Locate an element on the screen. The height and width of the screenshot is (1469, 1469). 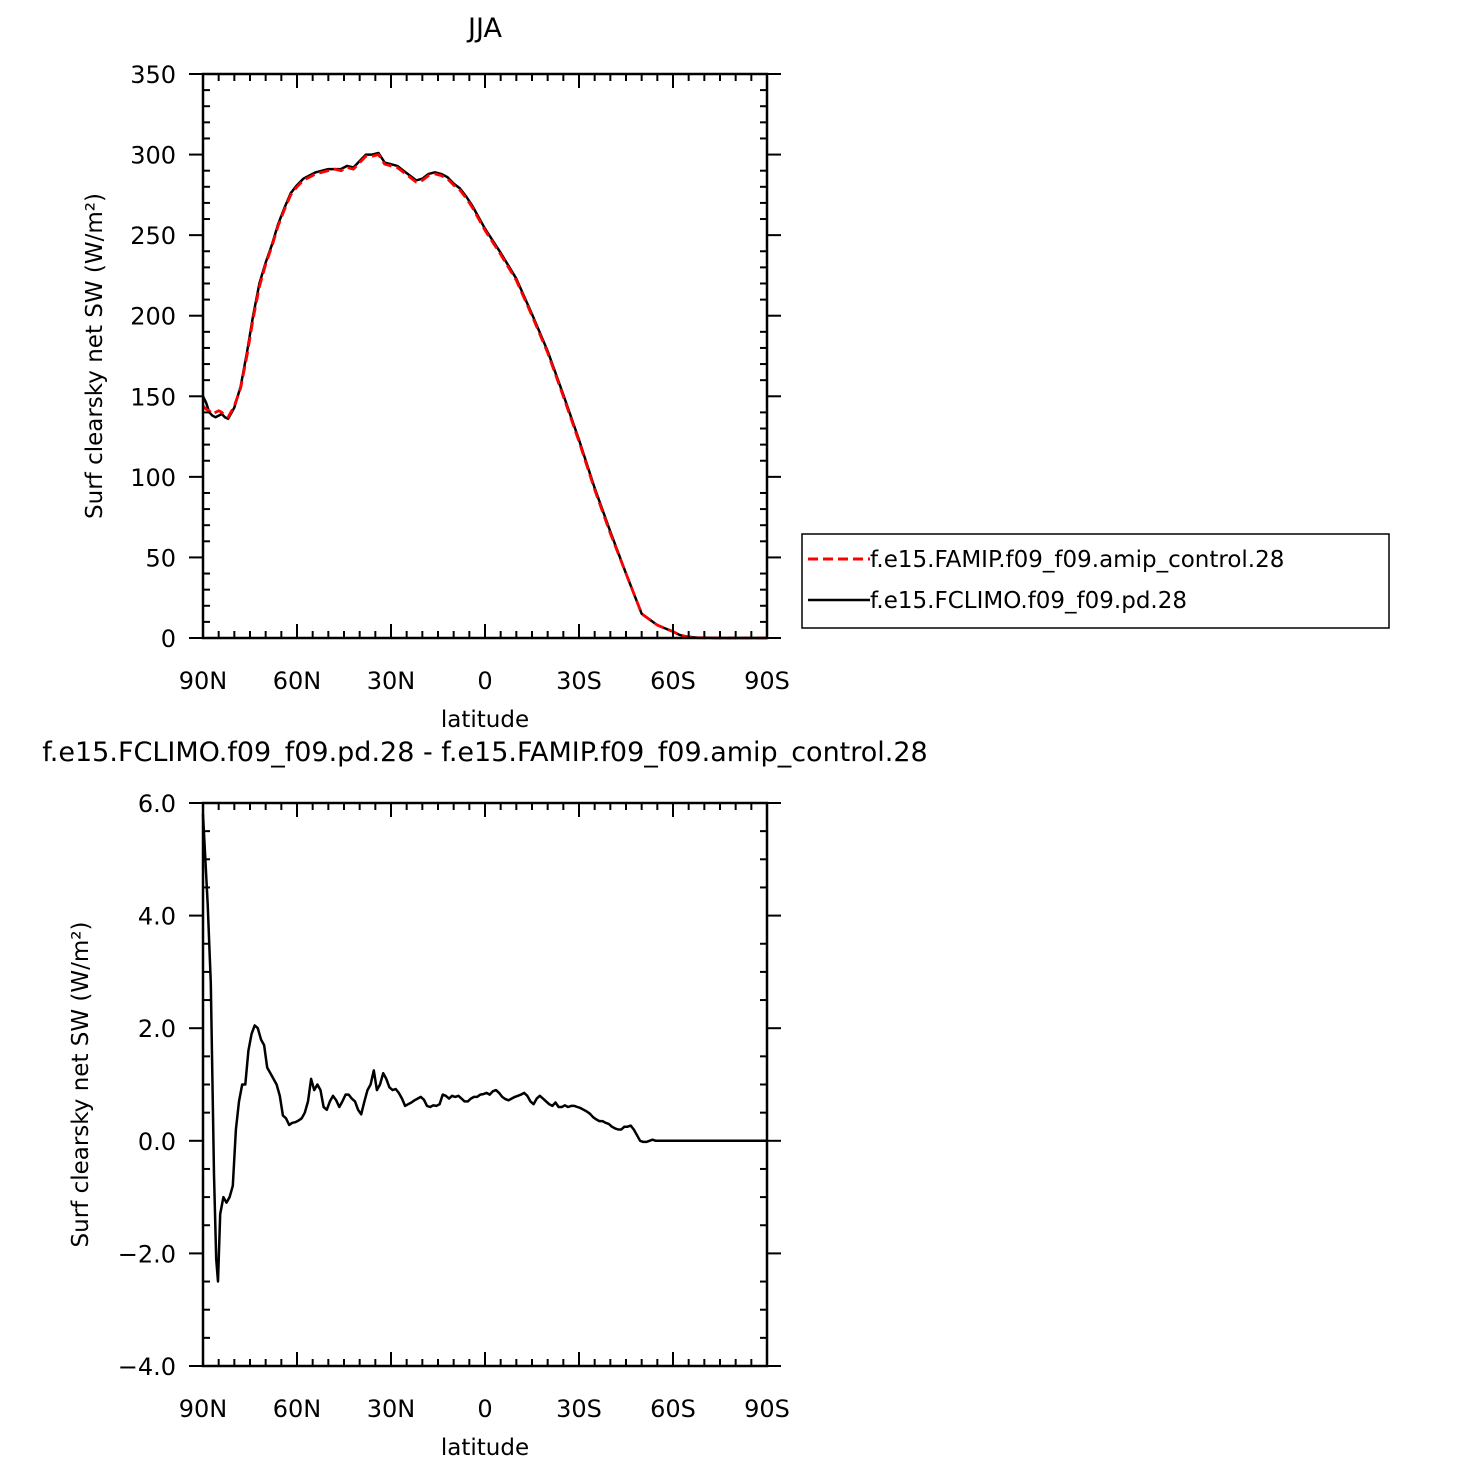
top-x-tick-label: 90N is located at coordinates (203, 681).